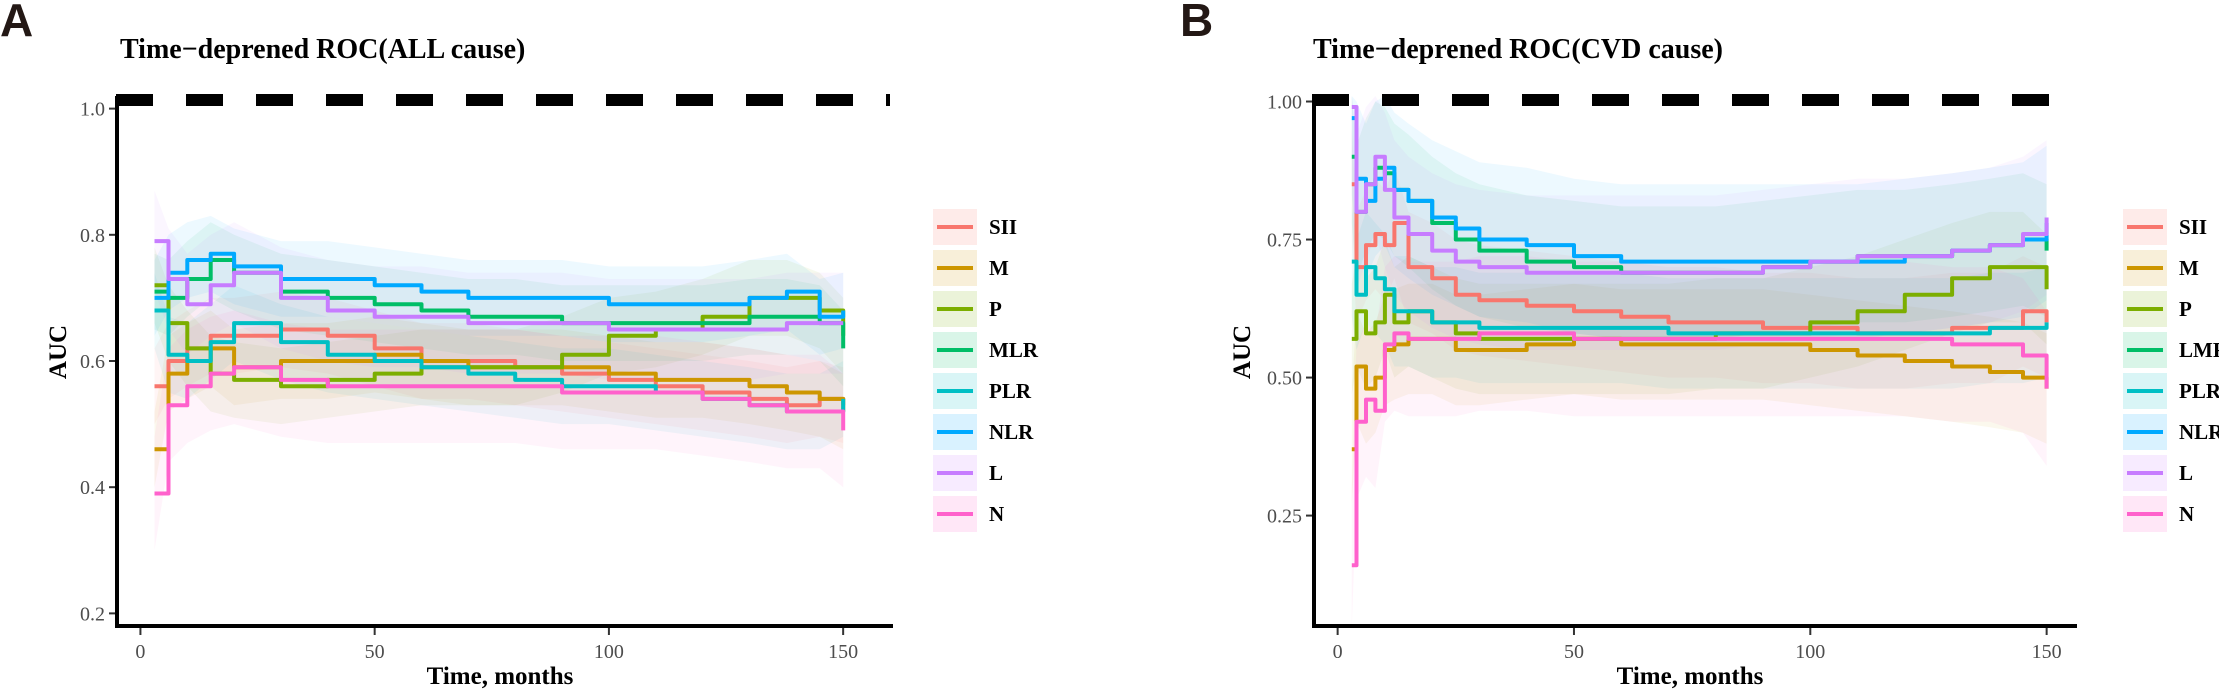  Describe the element at coordinates (92, 236) in the screenshot. I see `y-tick-label: 0.8` at that location.